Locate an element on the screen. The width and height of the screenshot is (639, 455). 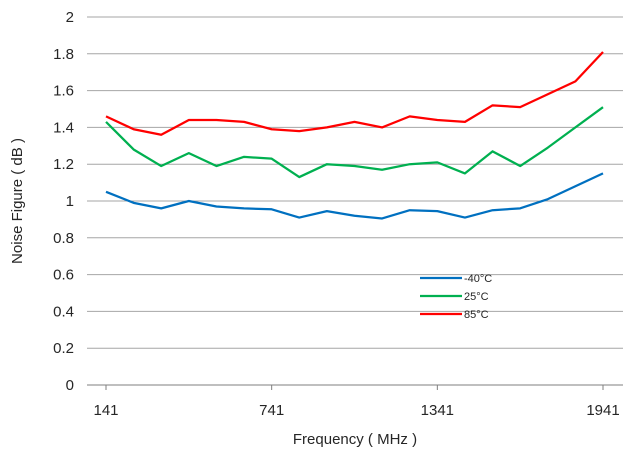
x-tick-label: 1341 is located at coordinates (437, 410).